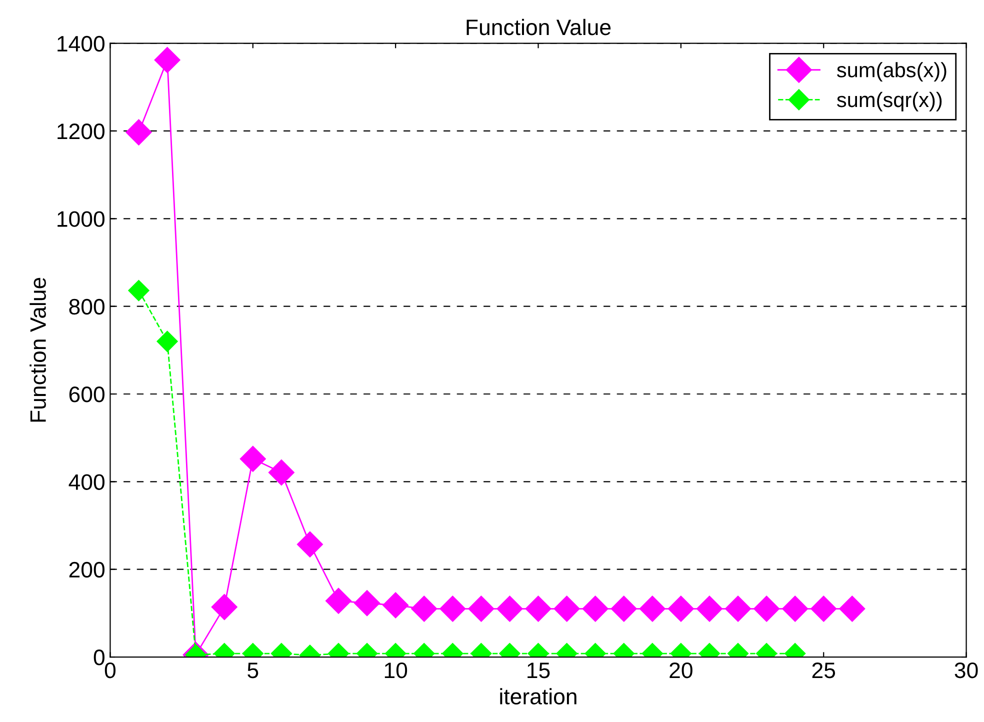 This screenshot has height=722, width=984. What do you see at coordinates (538, 27) in the screenshot?
I see `chart-title: Function Value` at bounding box center [538, 27].